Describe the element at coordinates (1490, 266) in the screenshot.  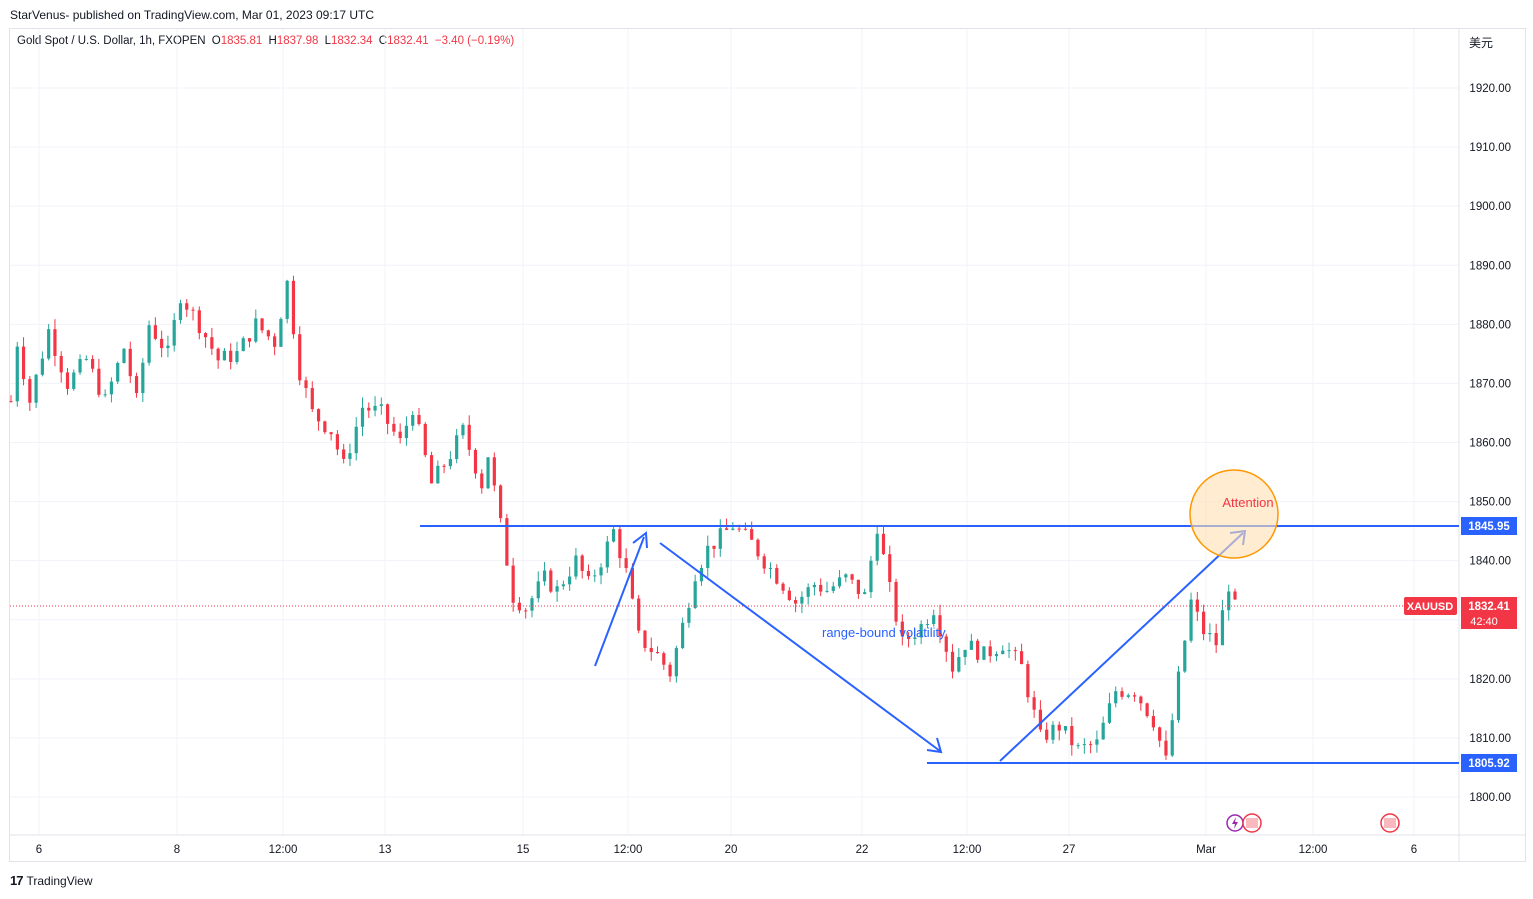
I see `y-tick-label: 1890.00` at that location.